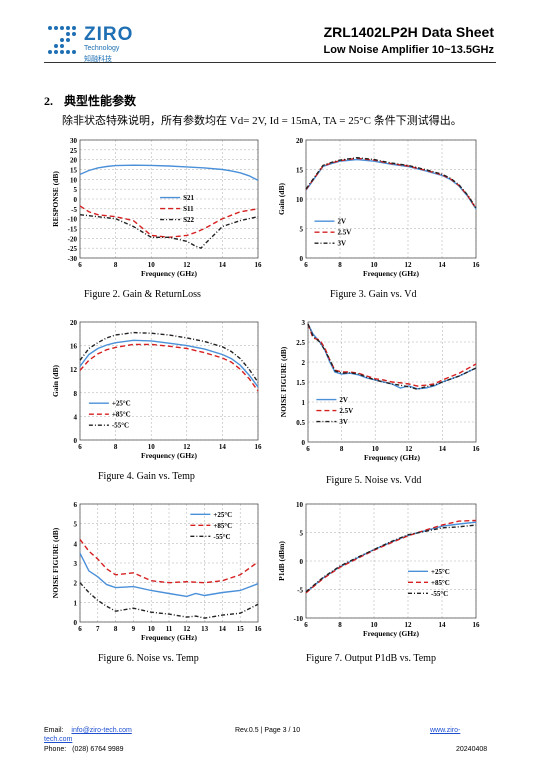  I want to click on y-tick-label: -25, so click(73, 249).